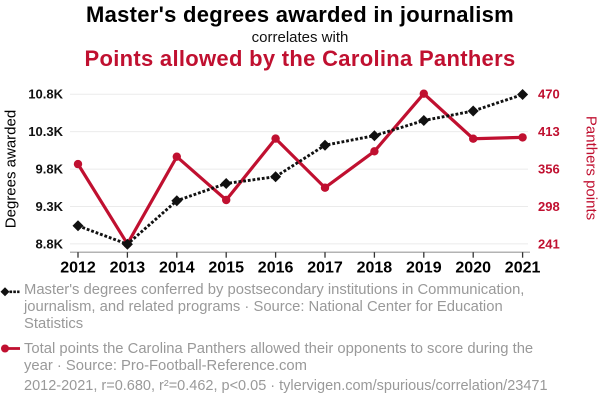 This screenshot has width=600, height=408. Describe the element at coordinates (549, 243) in the screenshot. I see `svg-text: 241` at that location.